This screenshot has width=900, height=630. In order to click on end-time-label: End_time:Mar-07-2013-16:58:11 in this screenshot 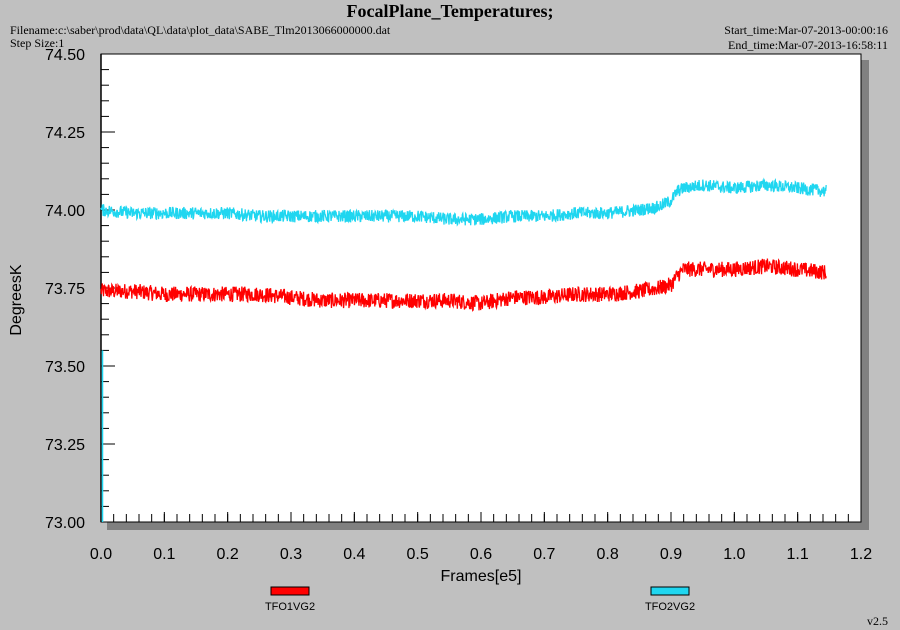, I will do `click(808, 45)`.